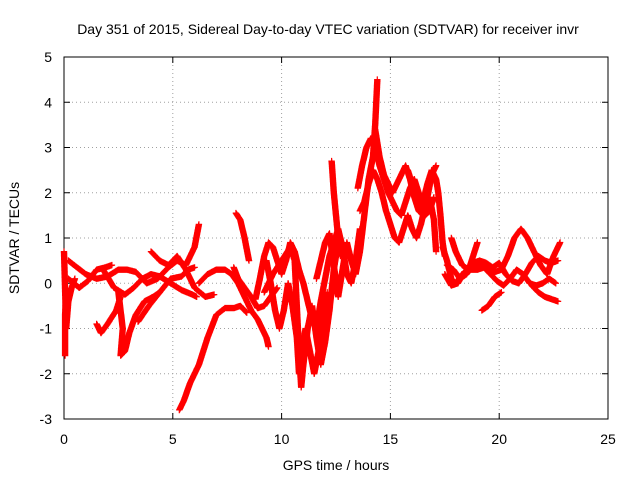 Image resolution: width=640 pixels, height=480 pixels. What do you see at coordinates (48, 148) in the screenshot?
I see `y-tick-label: 3` at bounding box center [48, 148].